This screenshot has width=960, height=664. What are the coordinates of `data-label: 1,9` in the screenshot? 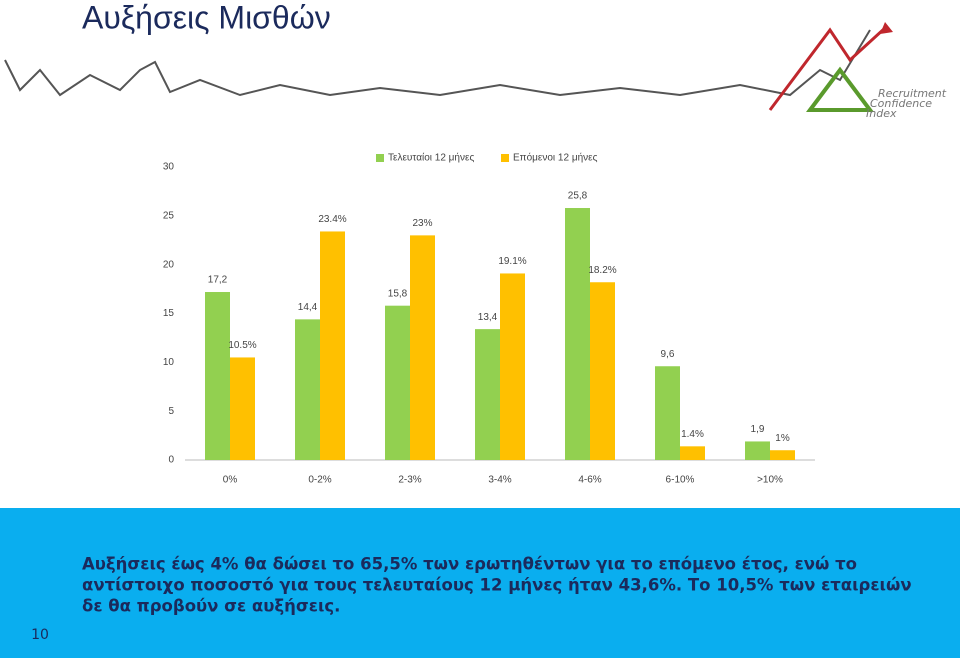 It's located at (758, 429).